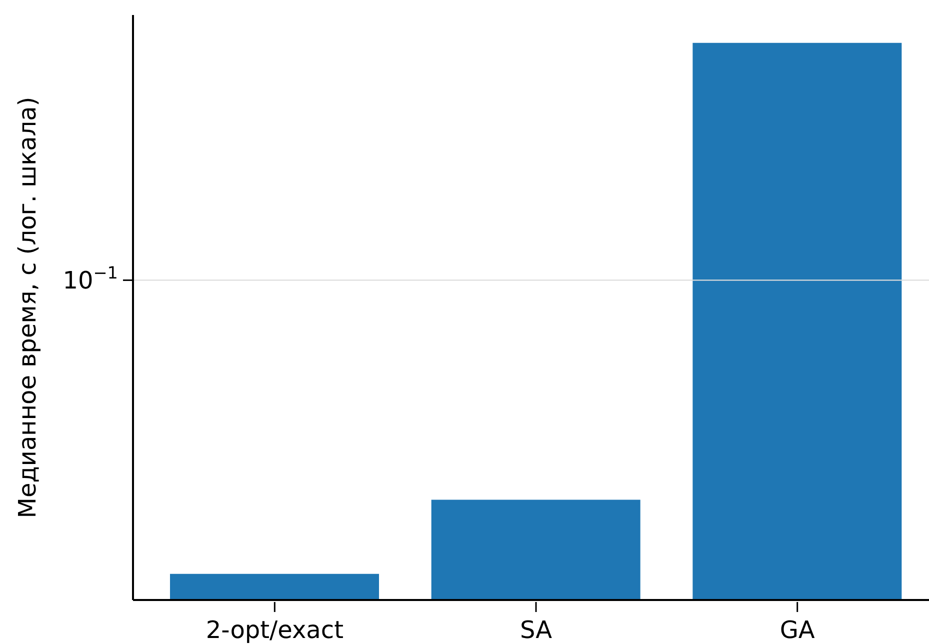  I want to click on ref-line-label: 10$^{−1}$, so click(90, 278).